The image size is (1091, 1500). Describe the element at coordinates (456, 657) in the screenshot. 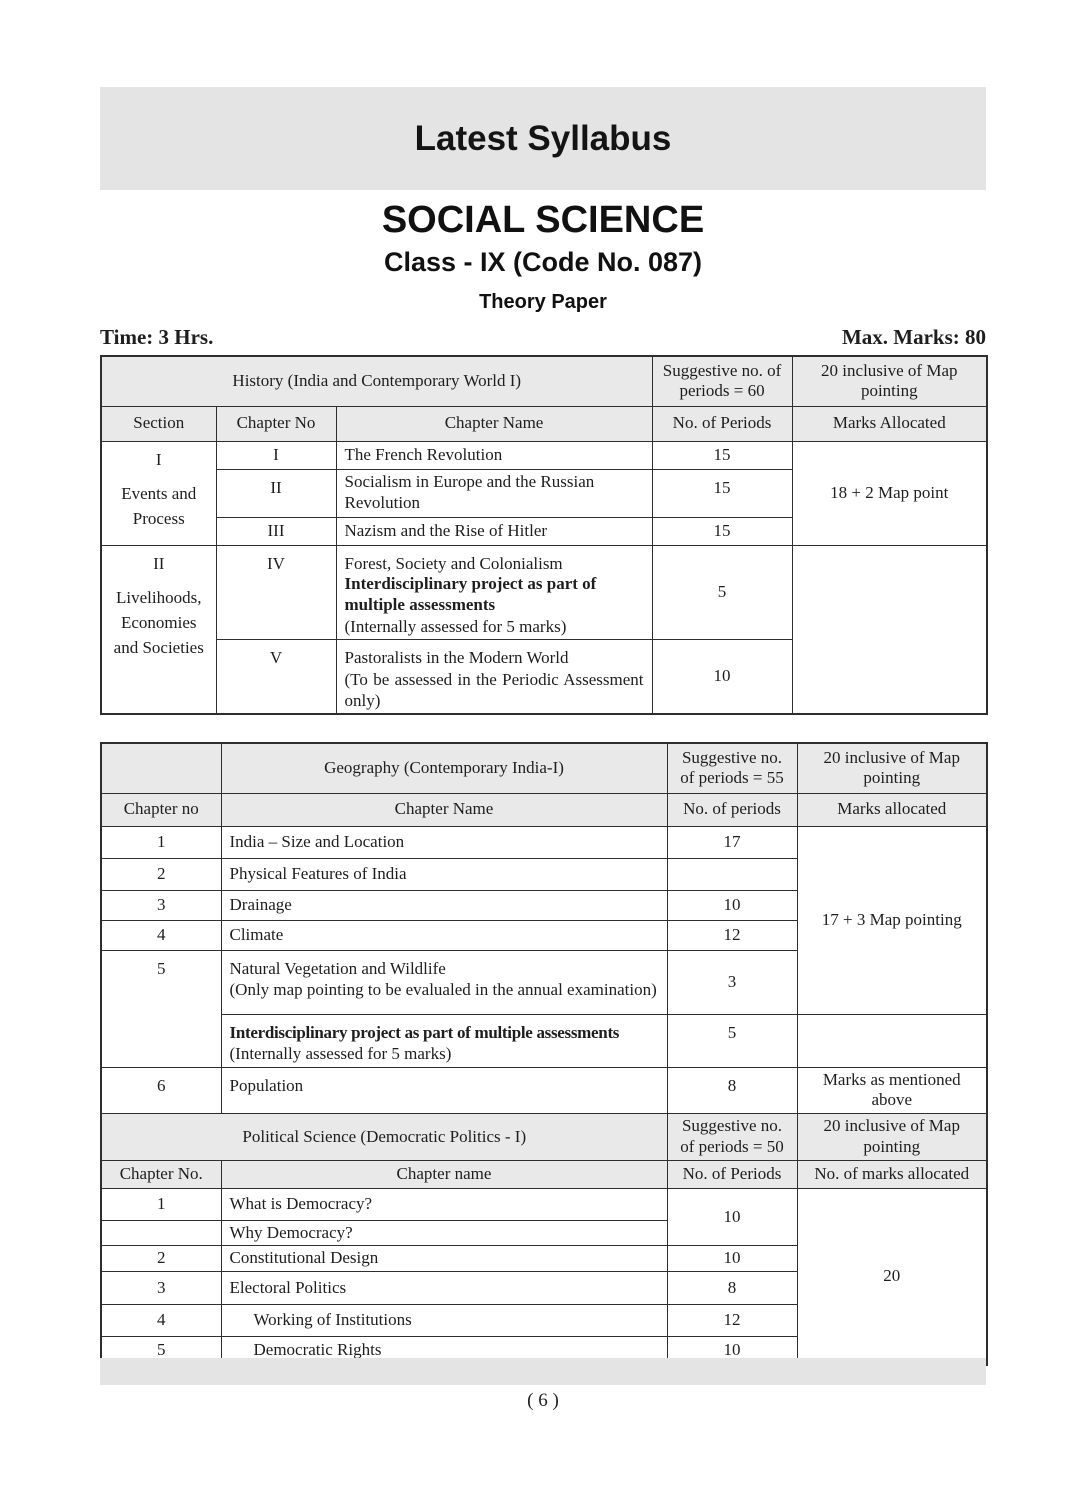

I see `chapter-name: Pastoralists in the Modern World` at that location.